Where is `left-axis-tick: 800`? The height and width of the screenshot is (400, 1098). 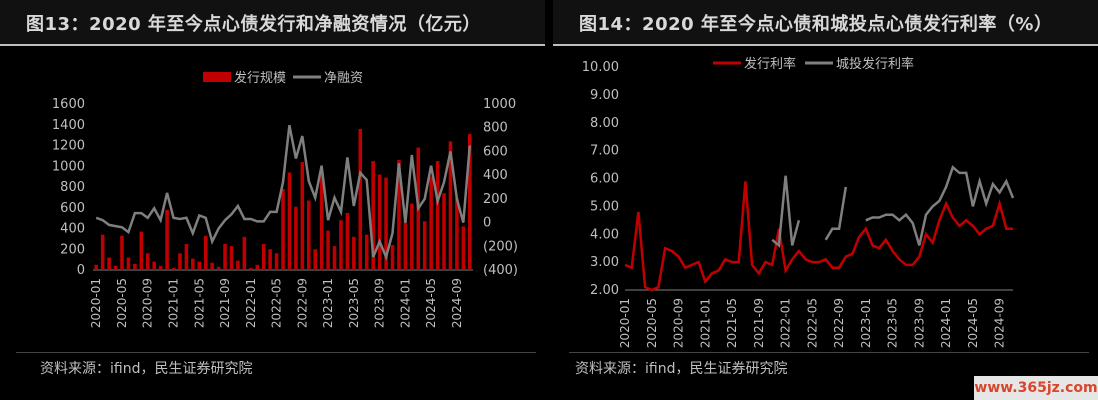
left-axis-tick: 800 is located at coordinates (72, 187).